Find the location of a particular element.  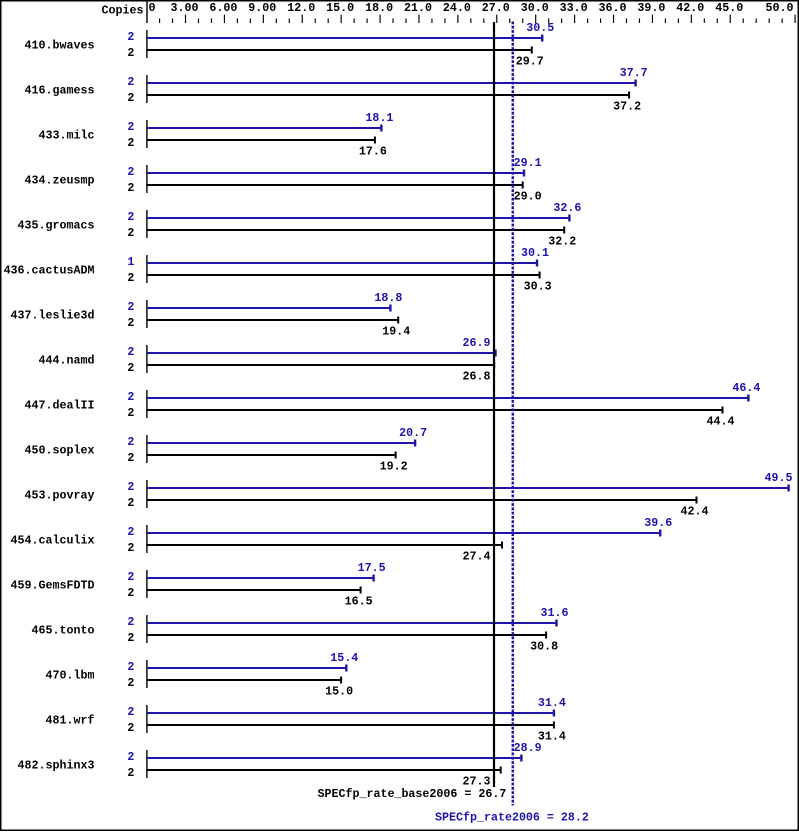

svg-text: 17.5 is located at coordinates (372, 568).